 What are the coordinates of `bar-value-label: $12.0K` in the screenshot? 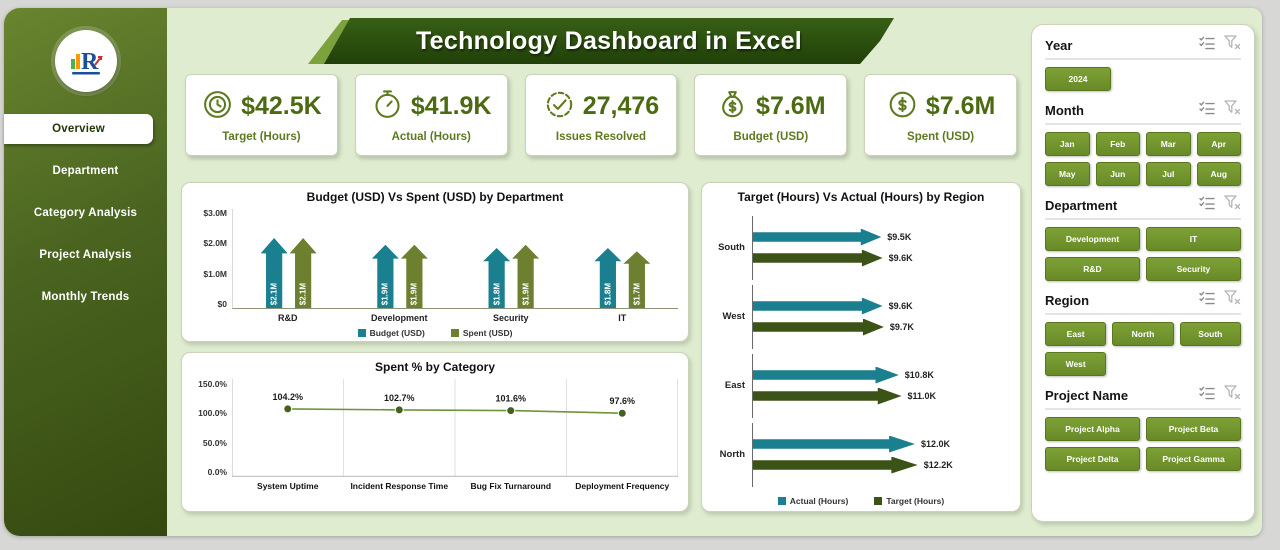 It's located at (936, 444).